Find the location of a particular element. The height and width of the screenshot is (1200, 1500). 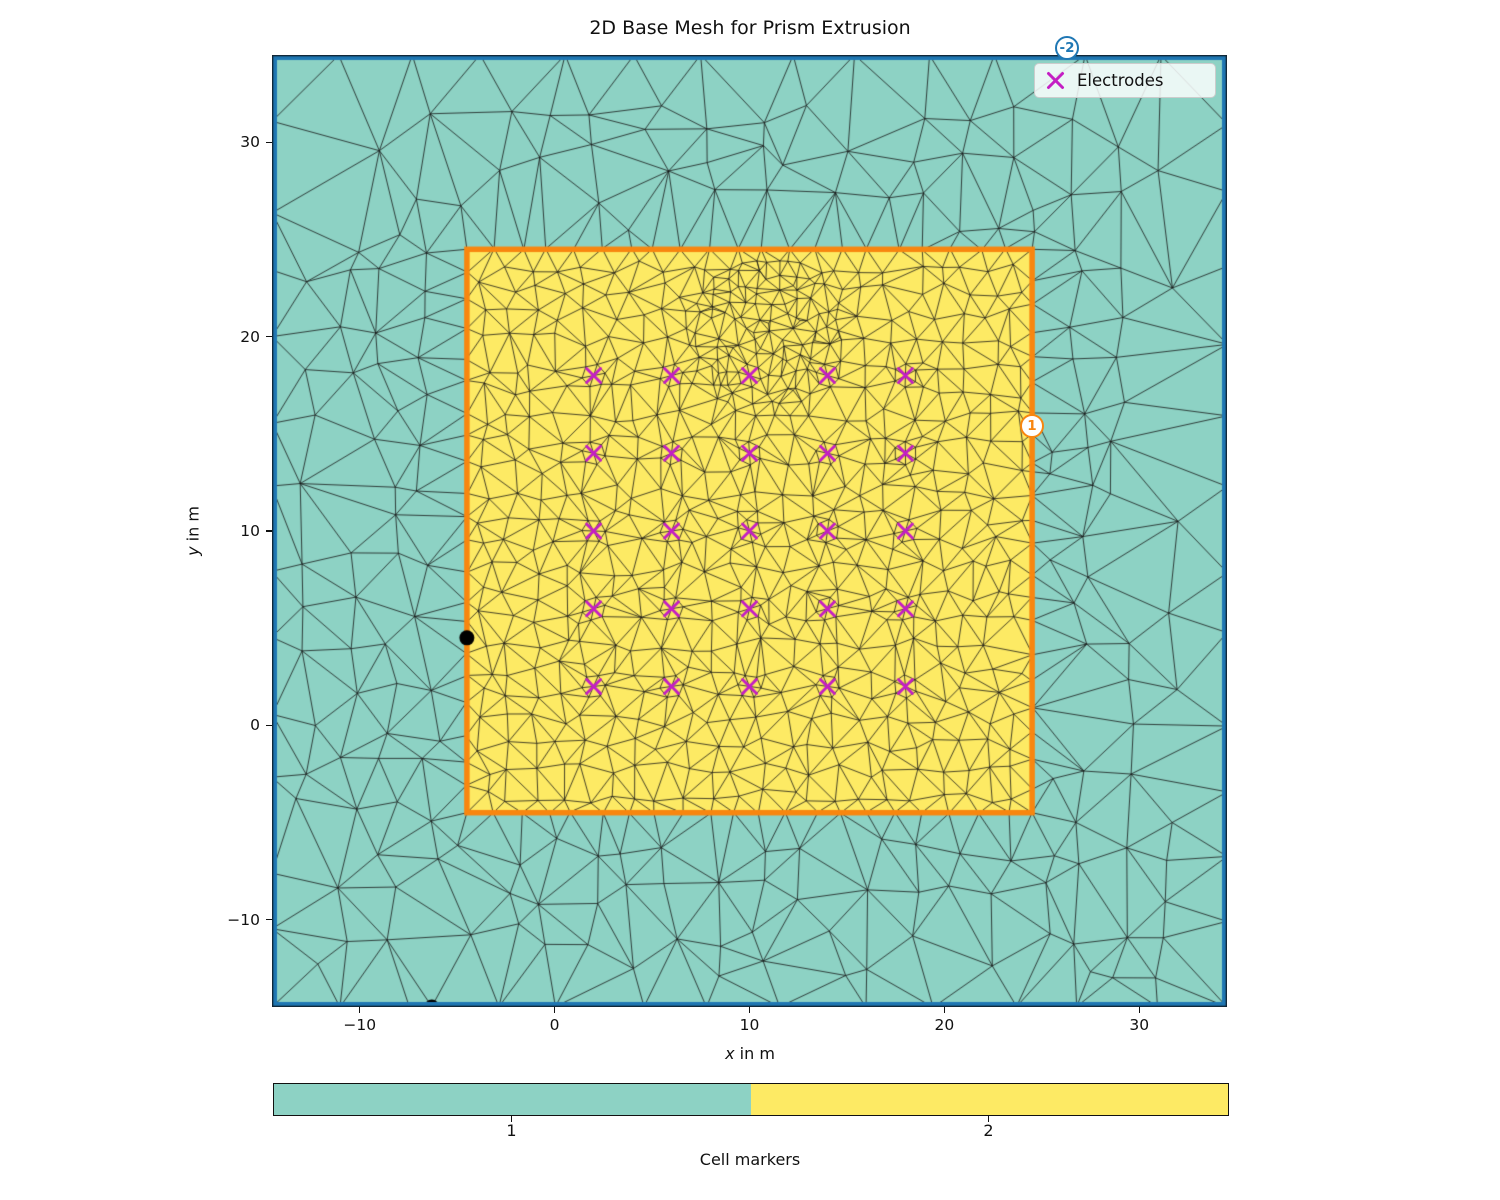

colorbar-segment-marker2 is located at coordinates (989, 1099).